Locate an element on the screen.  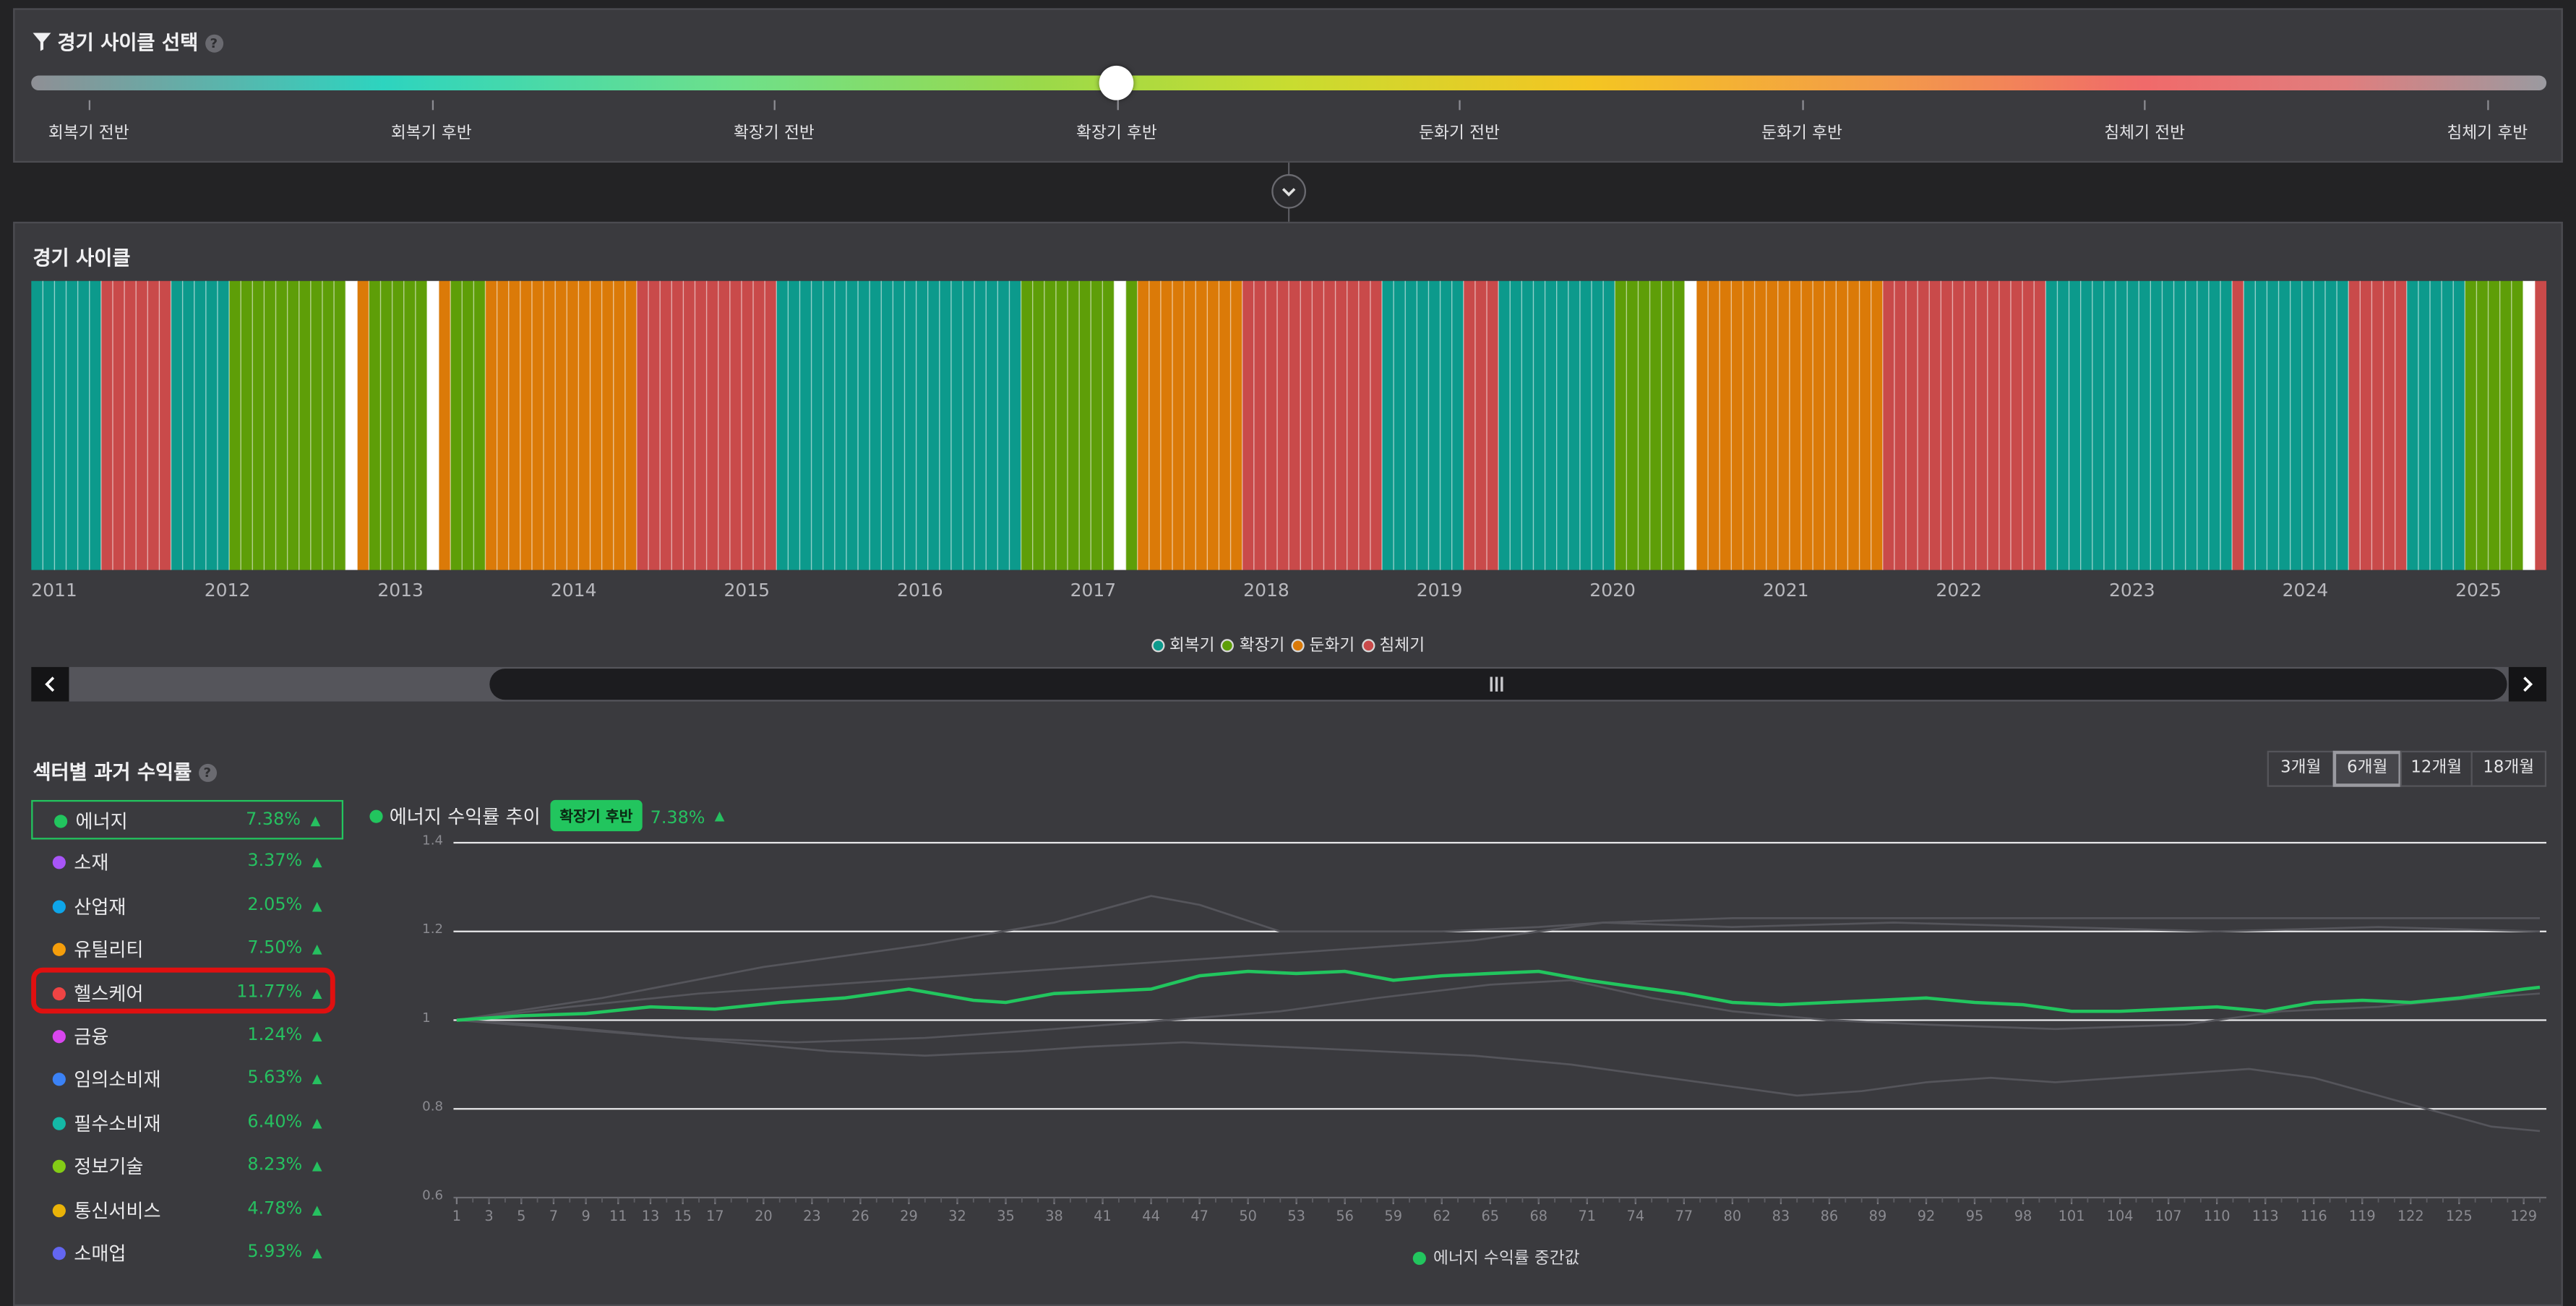
phase-label-2: 확장기 전반 is located at coordinates (774, 133).